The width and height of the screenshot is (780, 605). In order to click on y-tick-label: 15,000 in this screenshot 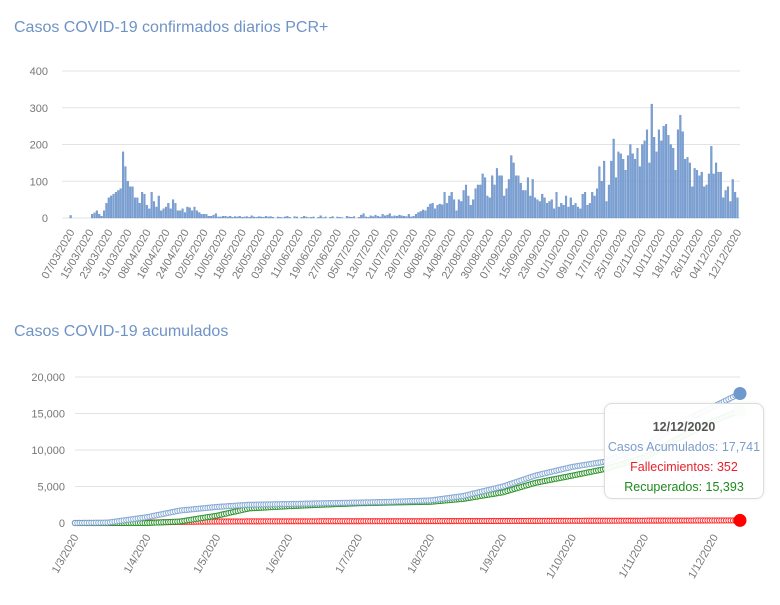, I will do `click(48, 415)`.